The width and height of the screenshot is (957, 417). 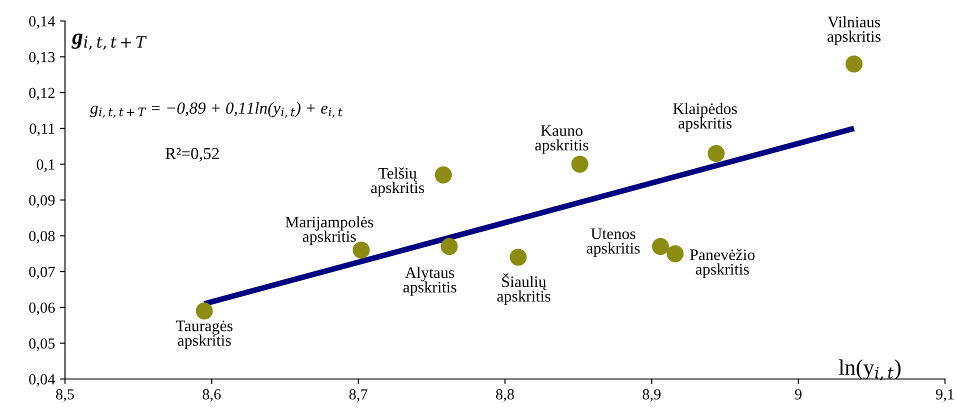 I want to click on y-tick-label: 0,09, so click(x=42, y=201).